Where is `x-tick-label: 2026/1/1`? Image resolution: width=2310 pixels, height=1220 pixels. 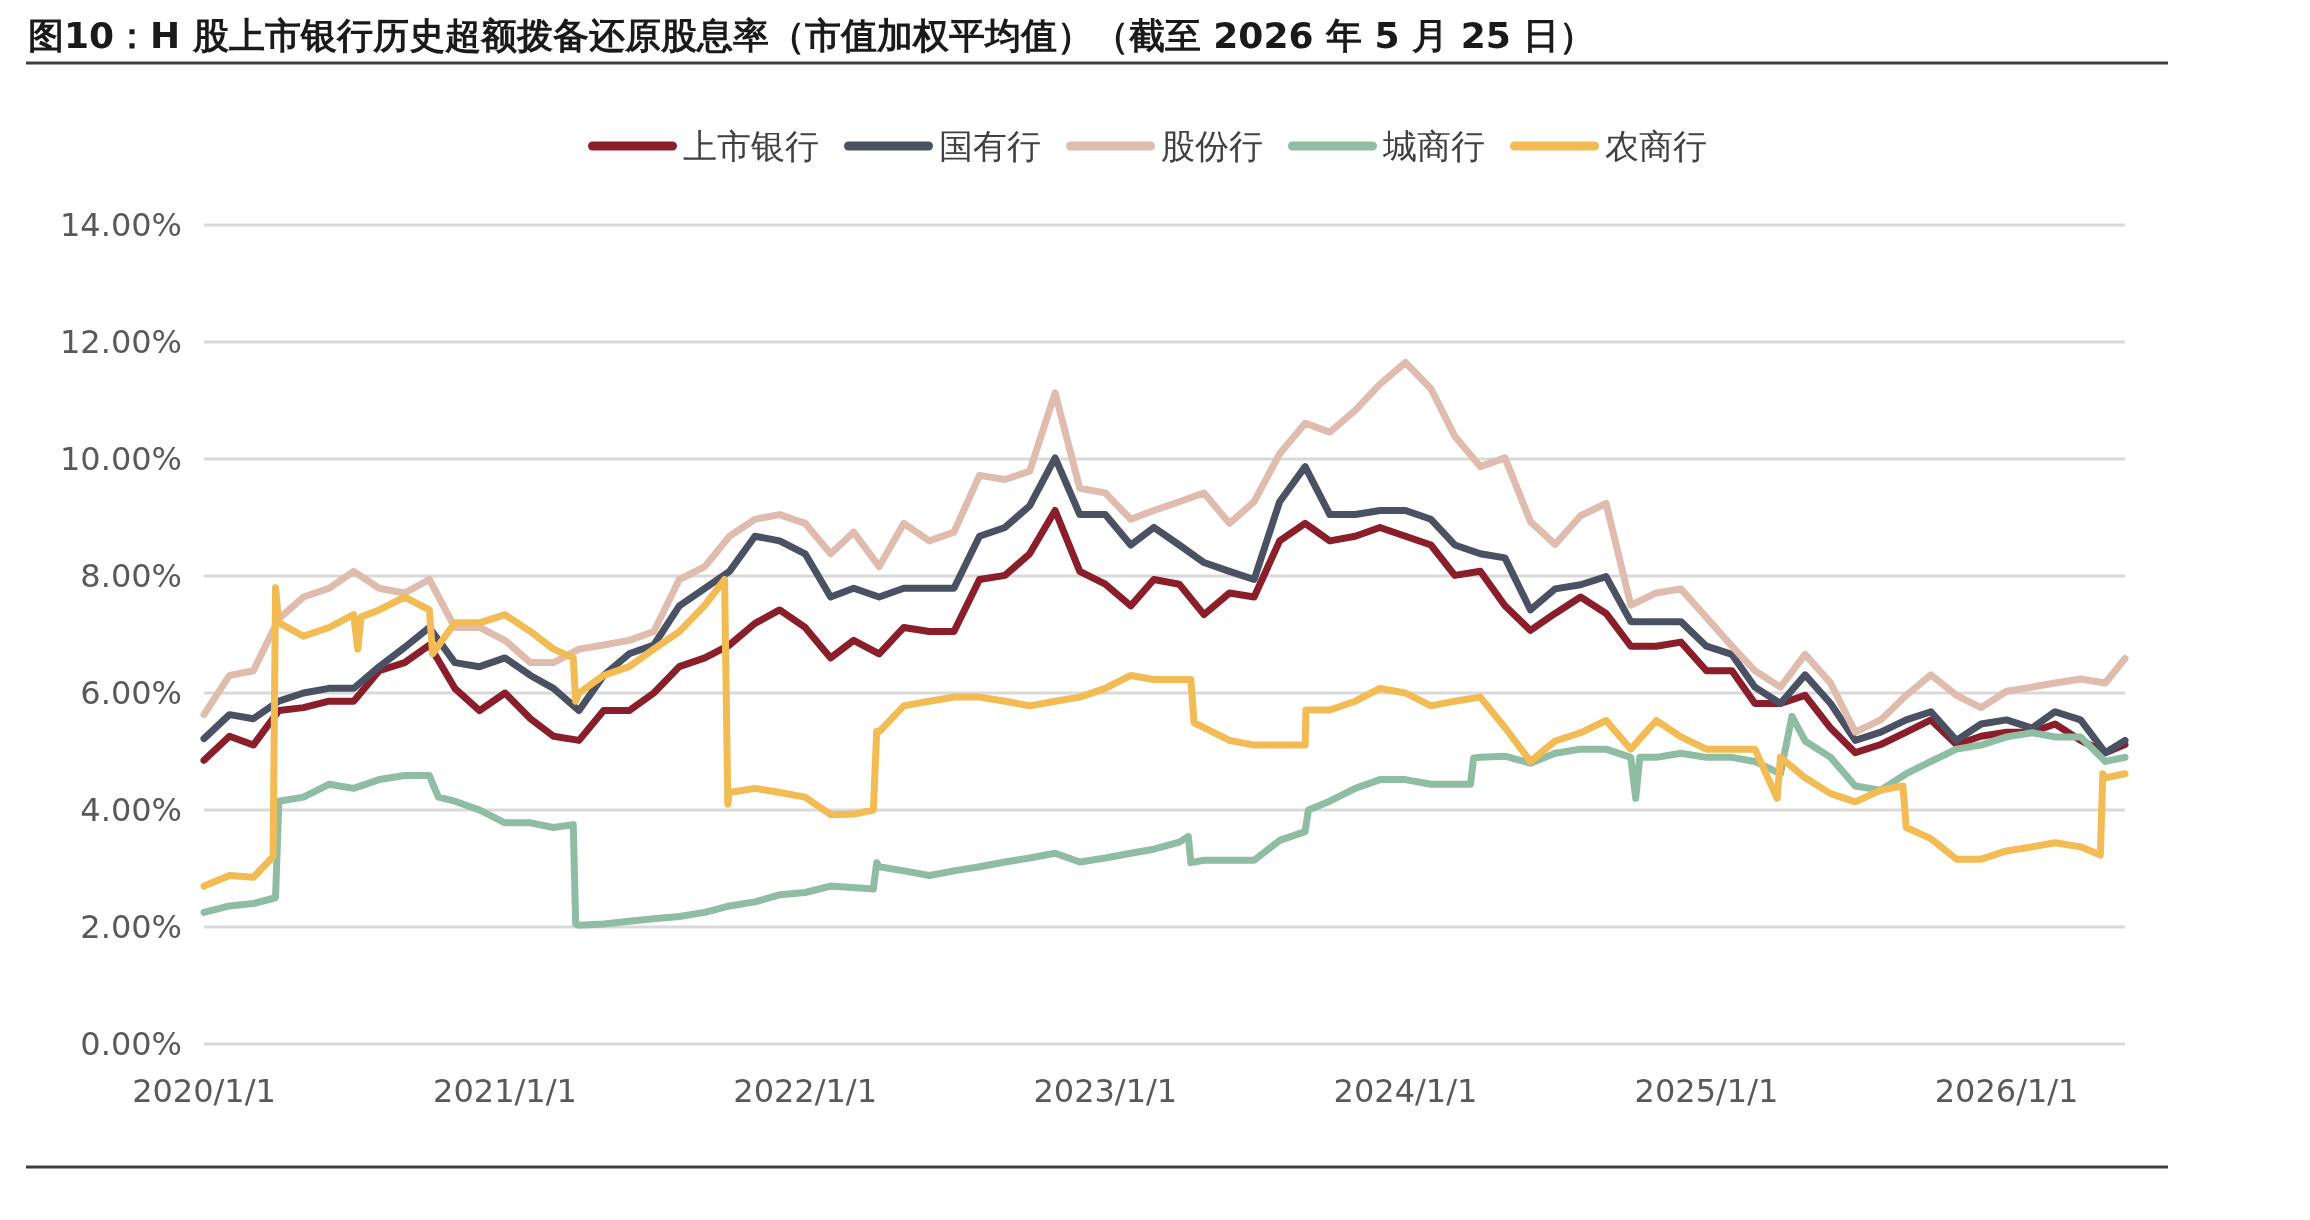
x-tick-label: 2026/1/1 is located at coordinates (2006, 1091).